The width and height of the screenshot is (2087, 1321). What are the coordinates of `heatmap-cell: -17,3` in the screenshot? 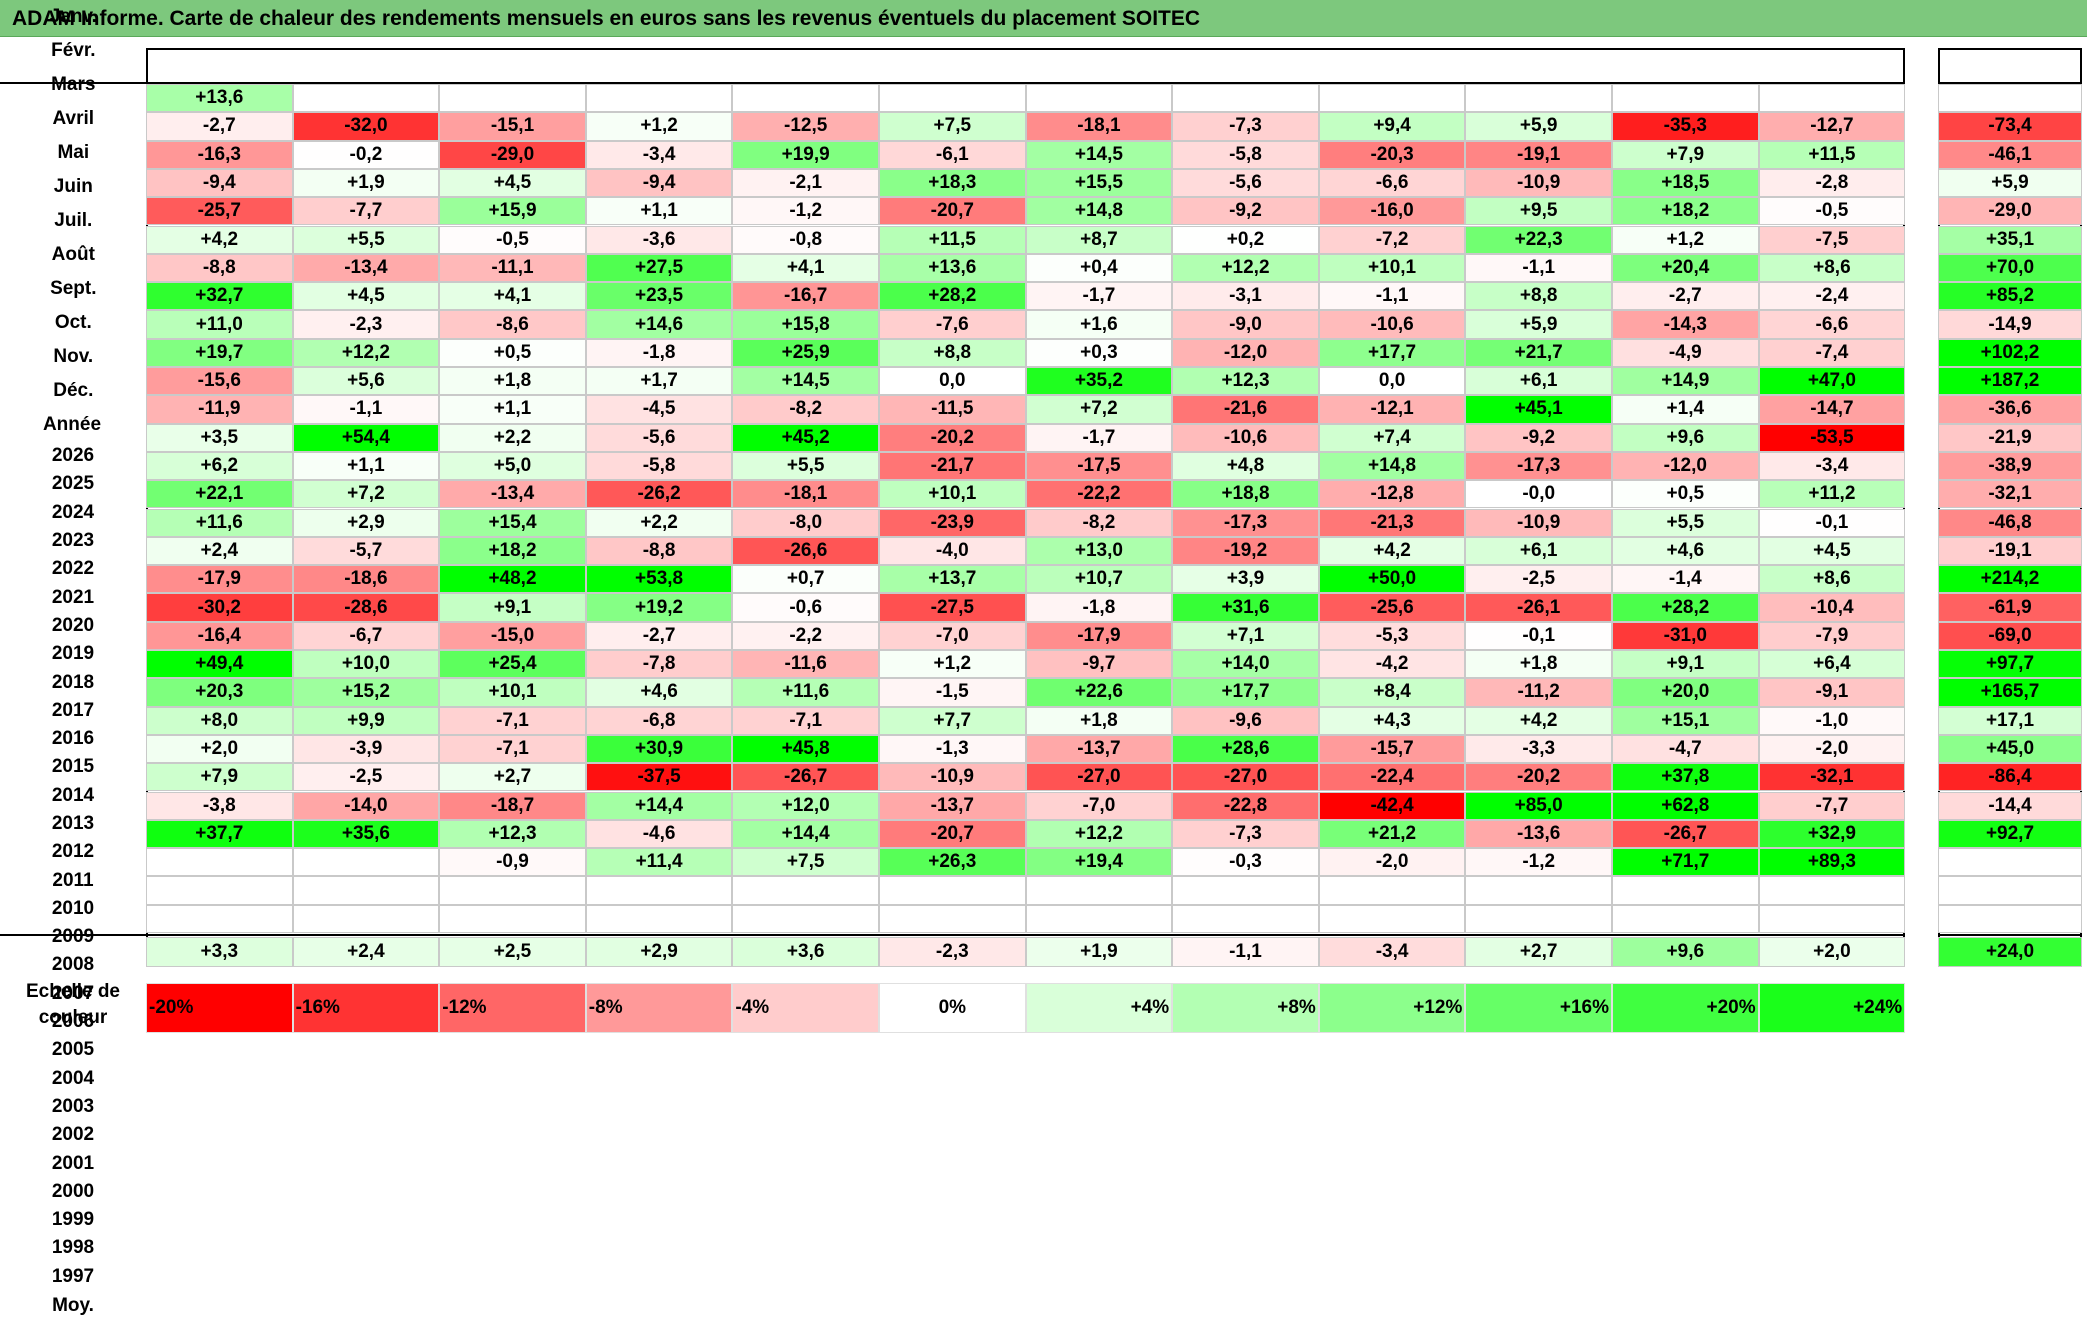 It's located at (1538, 466).